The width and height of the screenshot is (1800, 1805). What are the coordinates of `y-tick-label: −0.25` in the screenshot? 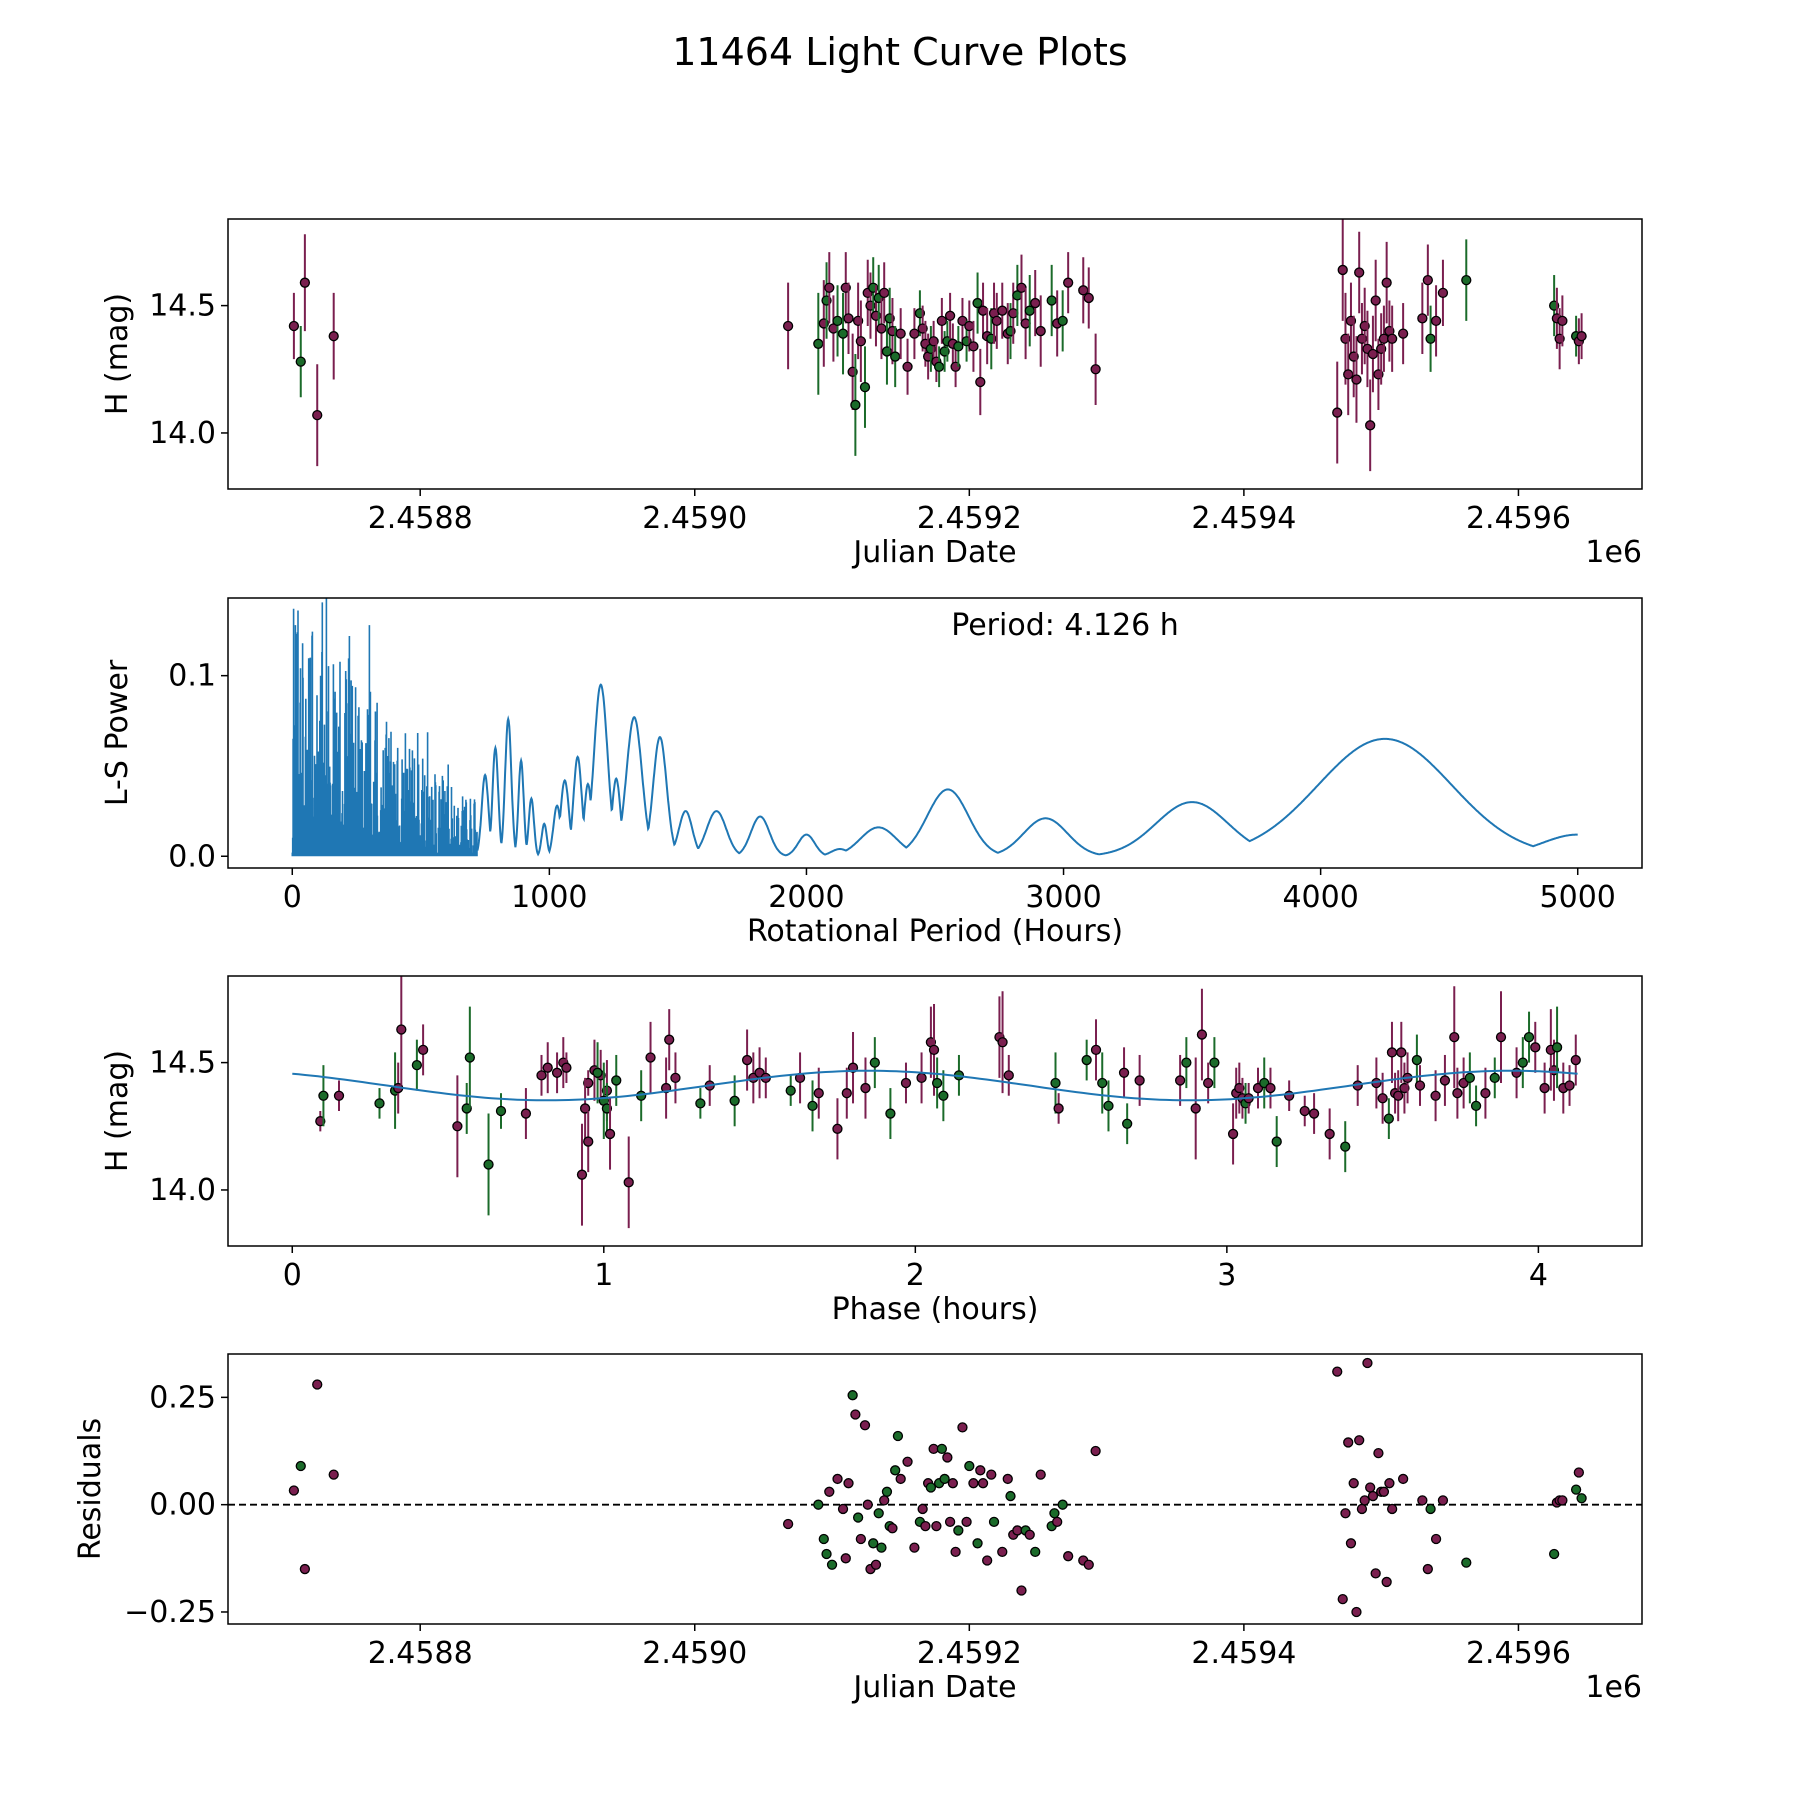 It's located at (170, 1612).